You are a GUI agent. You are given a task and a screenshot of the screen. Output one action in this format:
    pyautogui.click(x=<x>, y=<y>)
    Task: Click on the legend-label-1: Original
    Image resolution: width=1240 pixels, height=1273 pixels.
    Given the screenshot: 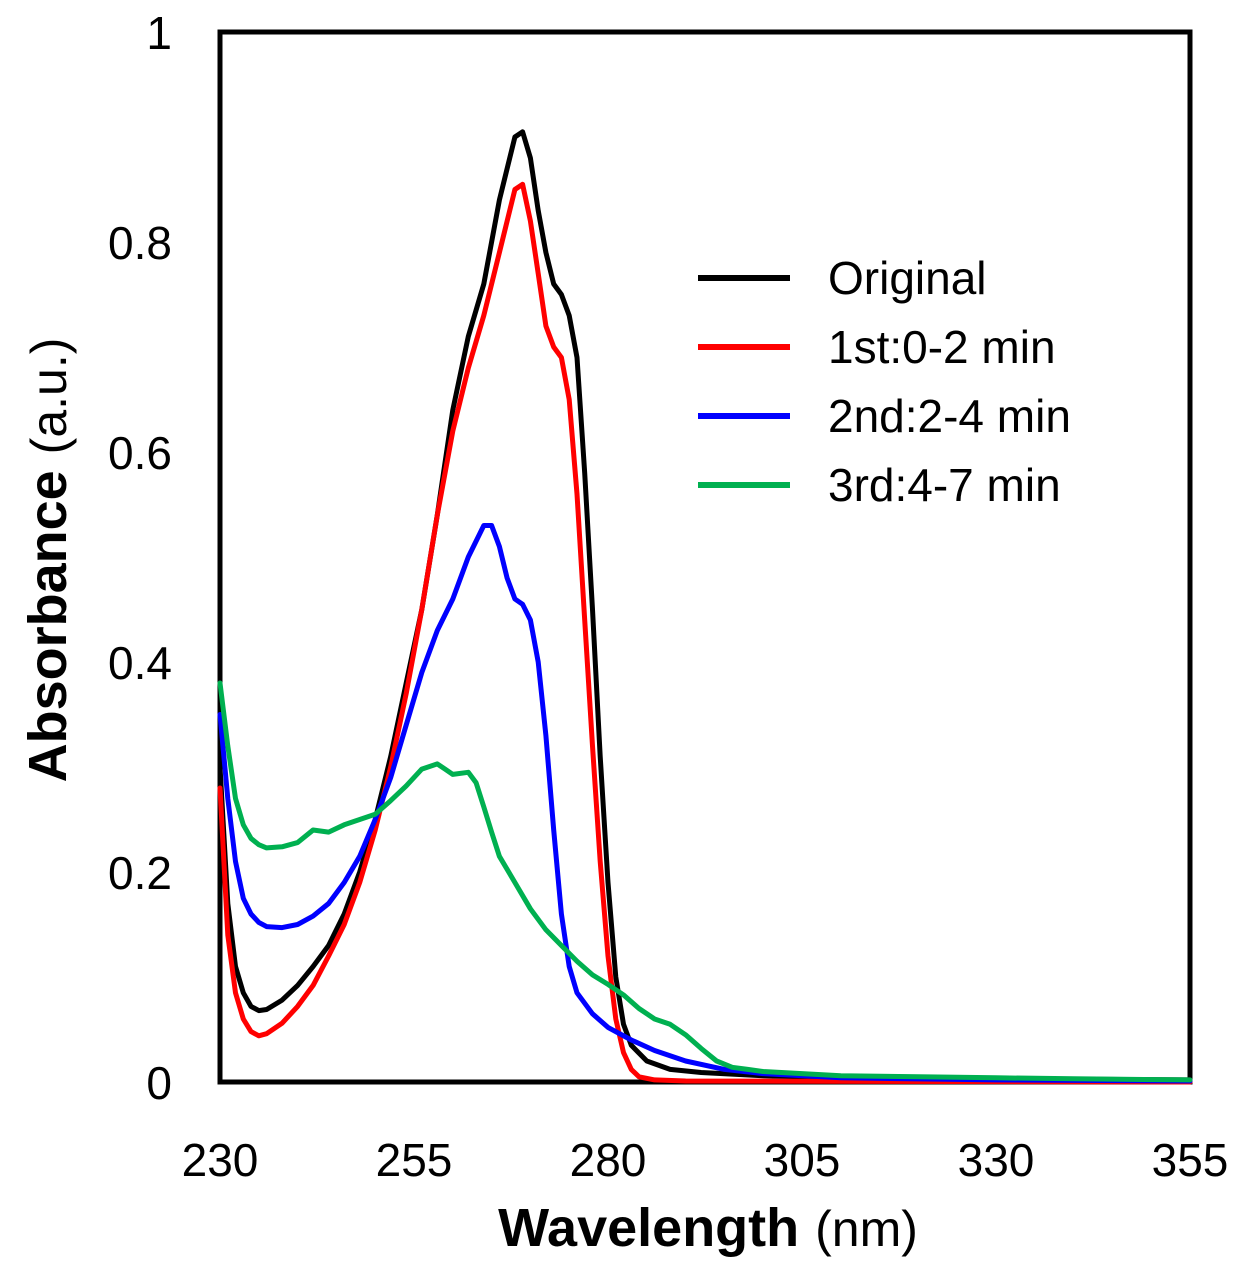 What is the action you would take?
    pyautogui.click(x=907, y=278)
    